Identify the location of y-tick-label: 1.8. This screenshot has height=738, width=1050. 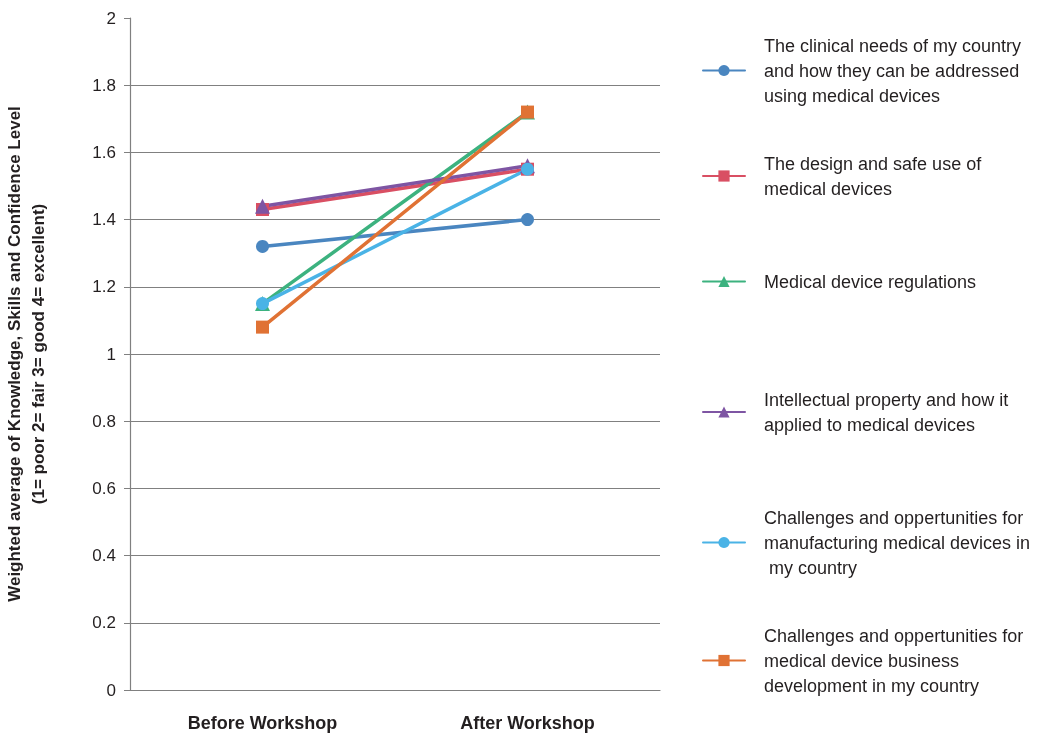
(104, 85).